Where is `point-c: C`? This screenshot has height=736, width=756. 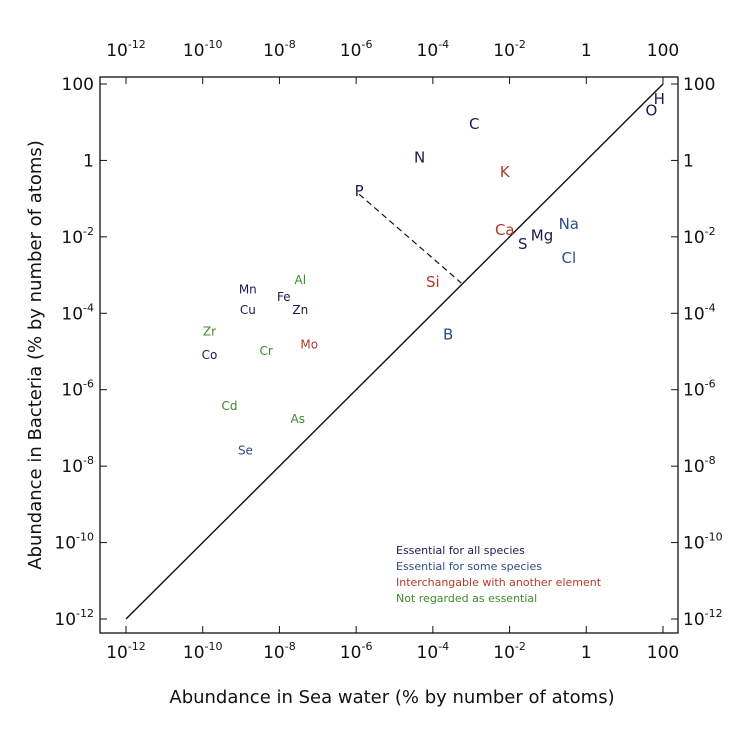
point-c: C is located at coordinates (474, 124).